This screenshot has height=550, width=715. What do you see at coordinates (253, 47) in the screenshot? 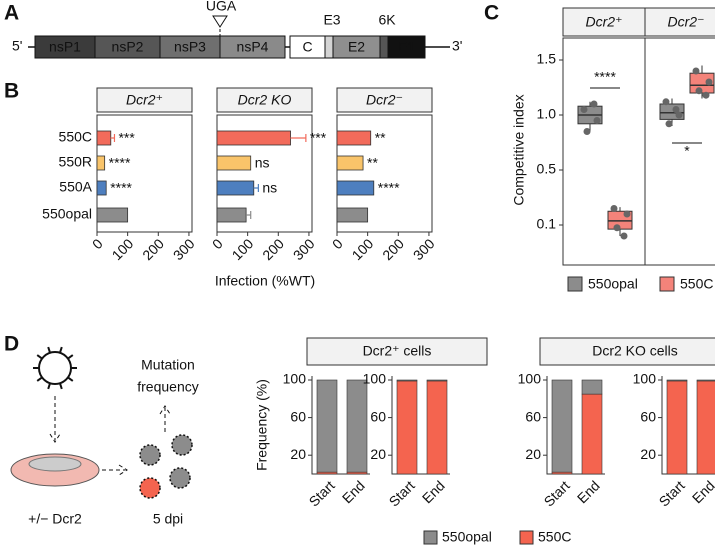
I see `segment-label: nsP4` at bounding box center [253, 47].